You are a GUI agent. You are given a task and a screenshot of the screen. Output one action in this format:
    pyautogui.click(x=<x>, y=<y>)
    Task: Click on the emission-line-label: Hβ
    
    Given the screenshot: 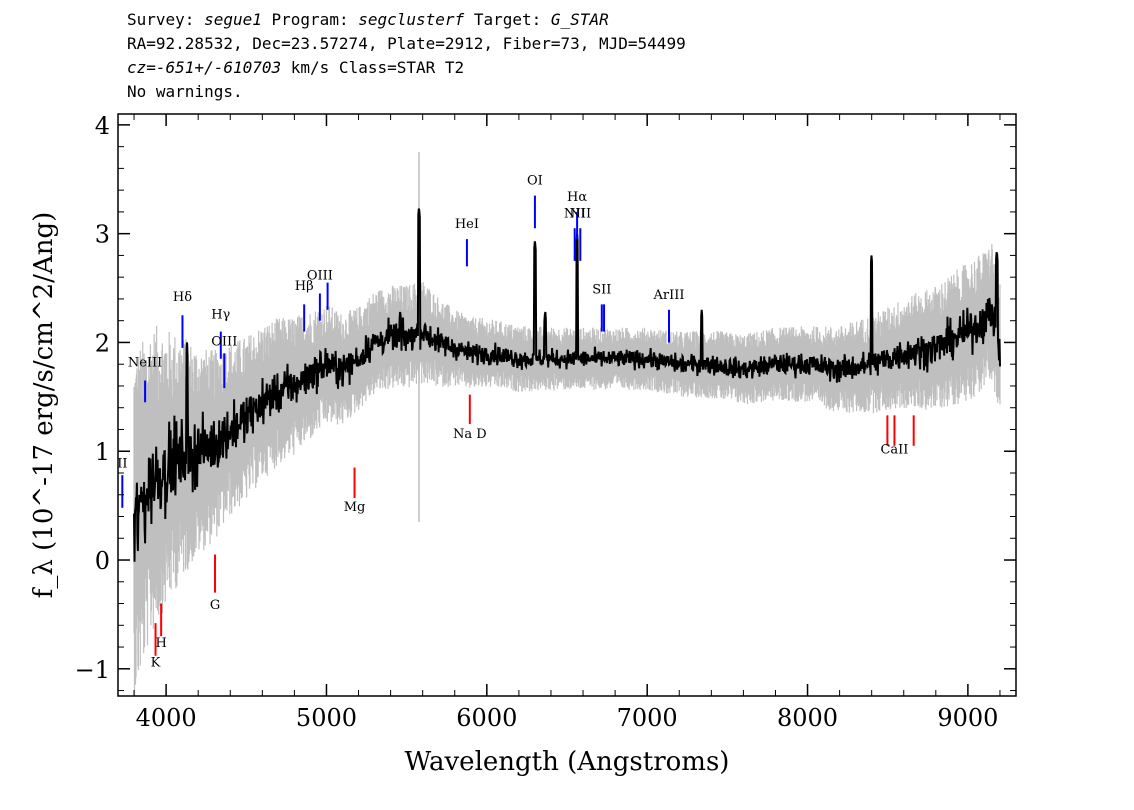 What is the action you would take?
    pyautogui.click(x=304, y=286)
    